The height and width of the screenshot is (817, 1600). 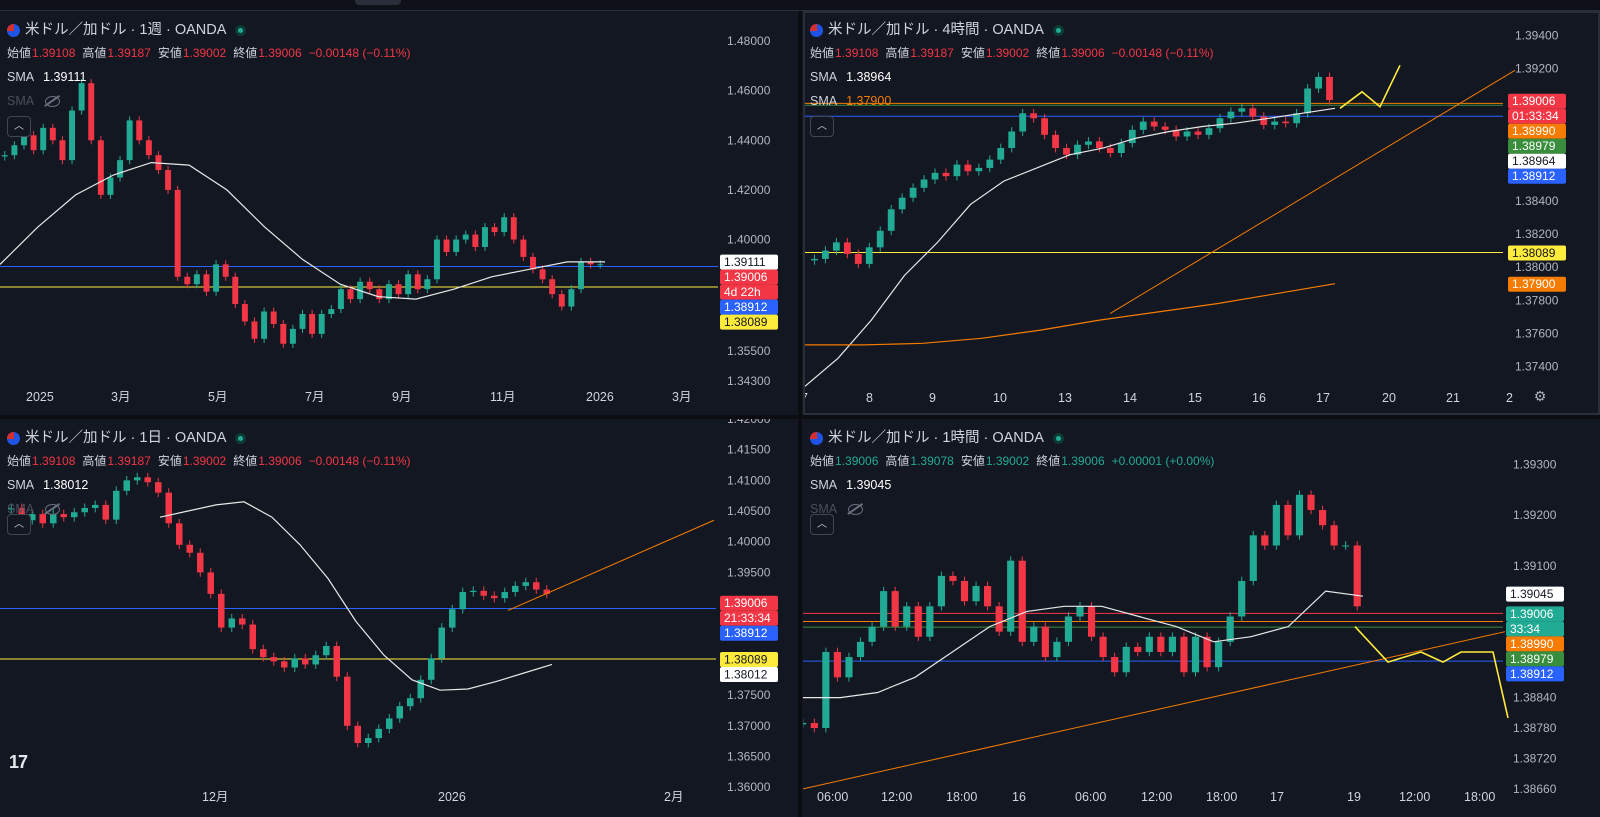 What do you see at coordinates (1015, 485) in the screenshot?
I see `sma-indicator-1: SMA 1.39045` at bounding box center [1015, 485].